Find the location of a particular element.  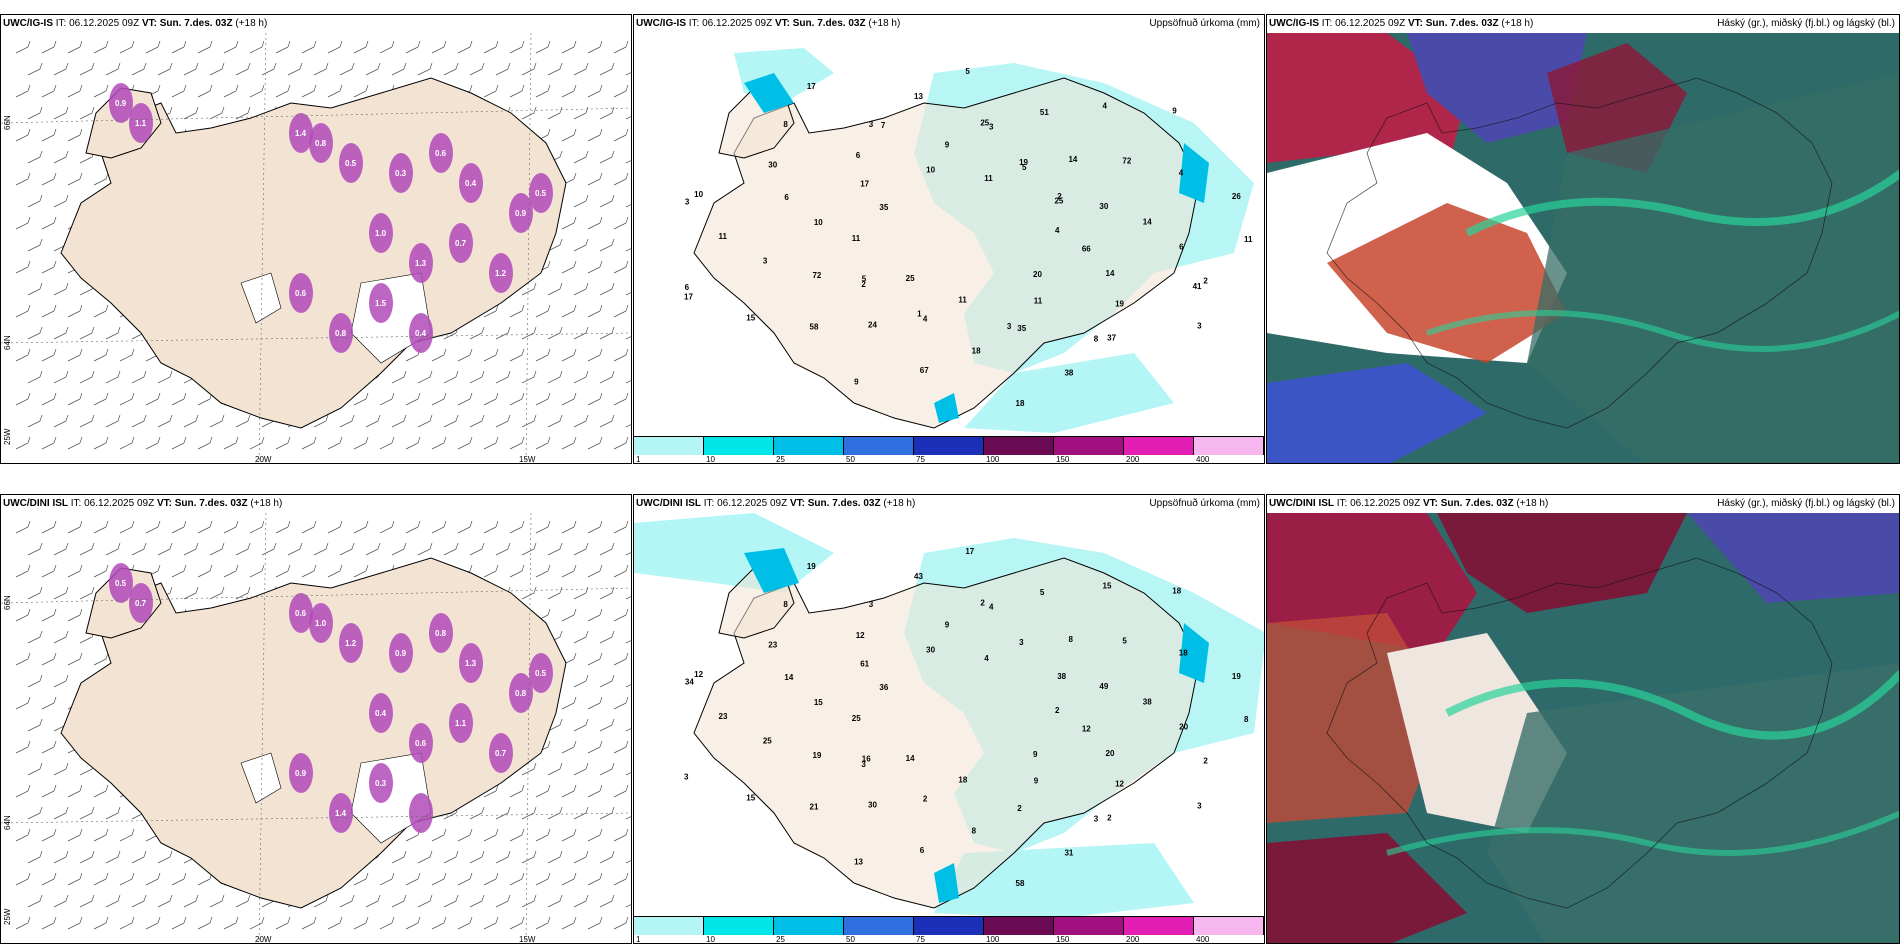

precip-value: 21 is located at coordinates (814, 806).